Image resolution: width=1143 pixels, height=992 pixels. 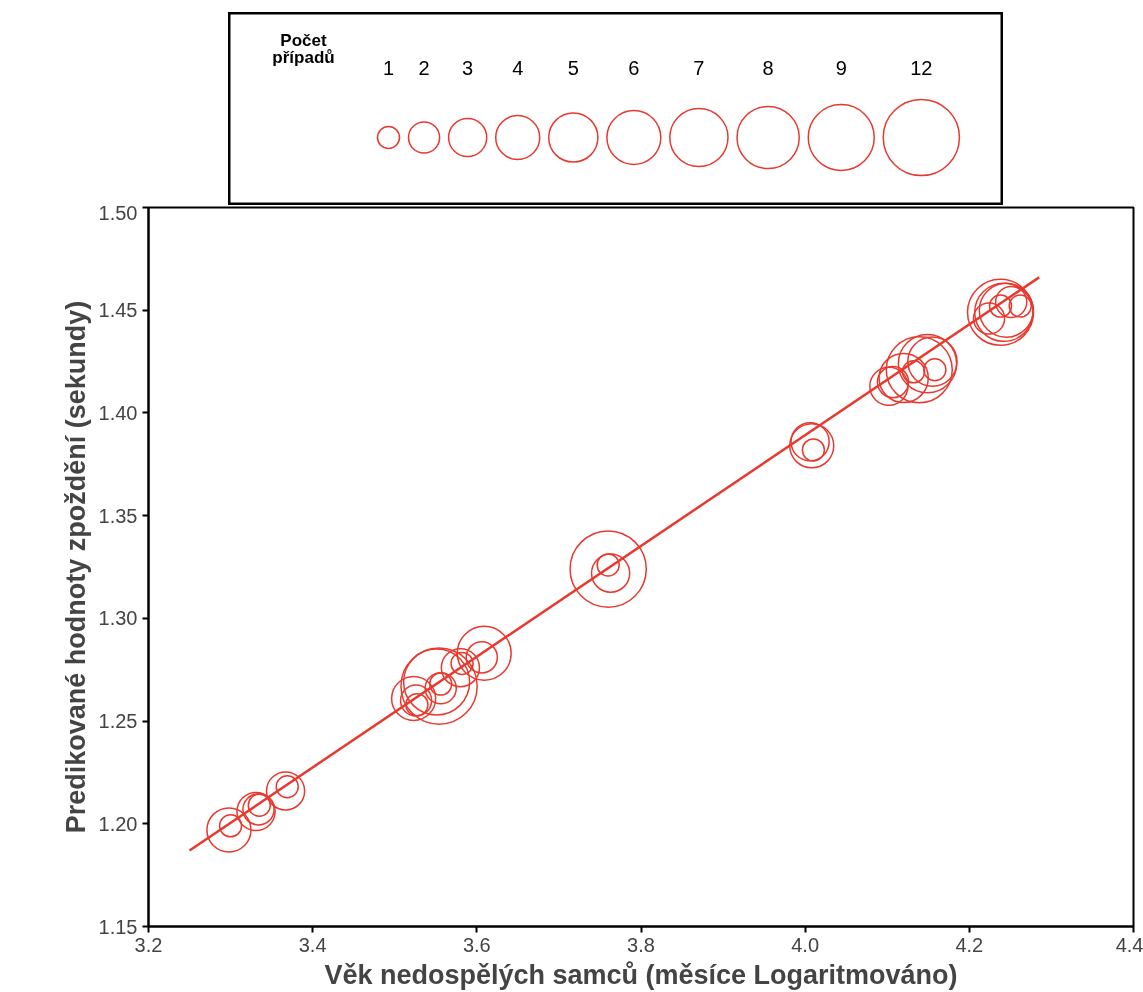 I want to click on legend-title: Počet případů, so click(x=303, y=49).